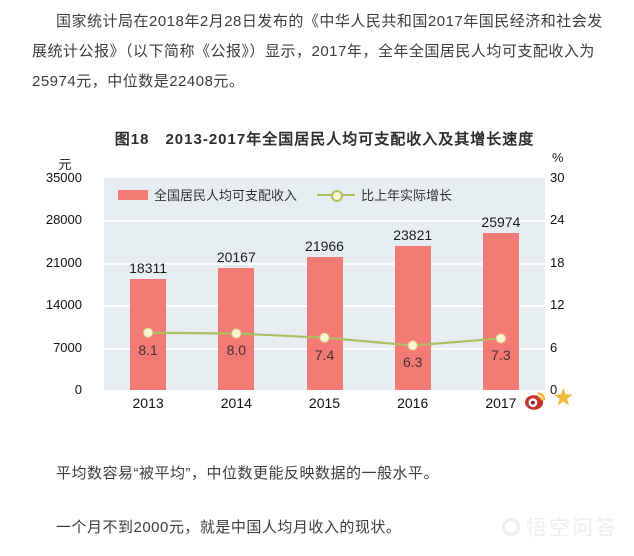  Describe the element at coordinates (63, 177) in the screenshot. I see `left-tick-35000: 35000` at that location.